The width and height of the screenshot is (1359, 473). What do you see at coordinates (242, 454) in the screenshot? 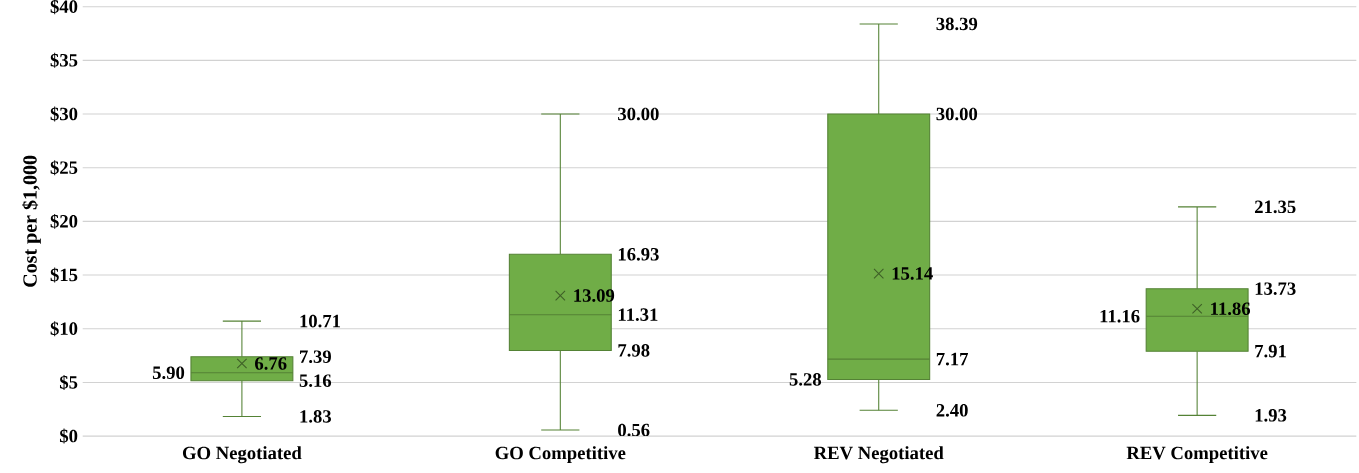
I see `x-tick-label: GO Negotiated` at bounding box center [242, 454].